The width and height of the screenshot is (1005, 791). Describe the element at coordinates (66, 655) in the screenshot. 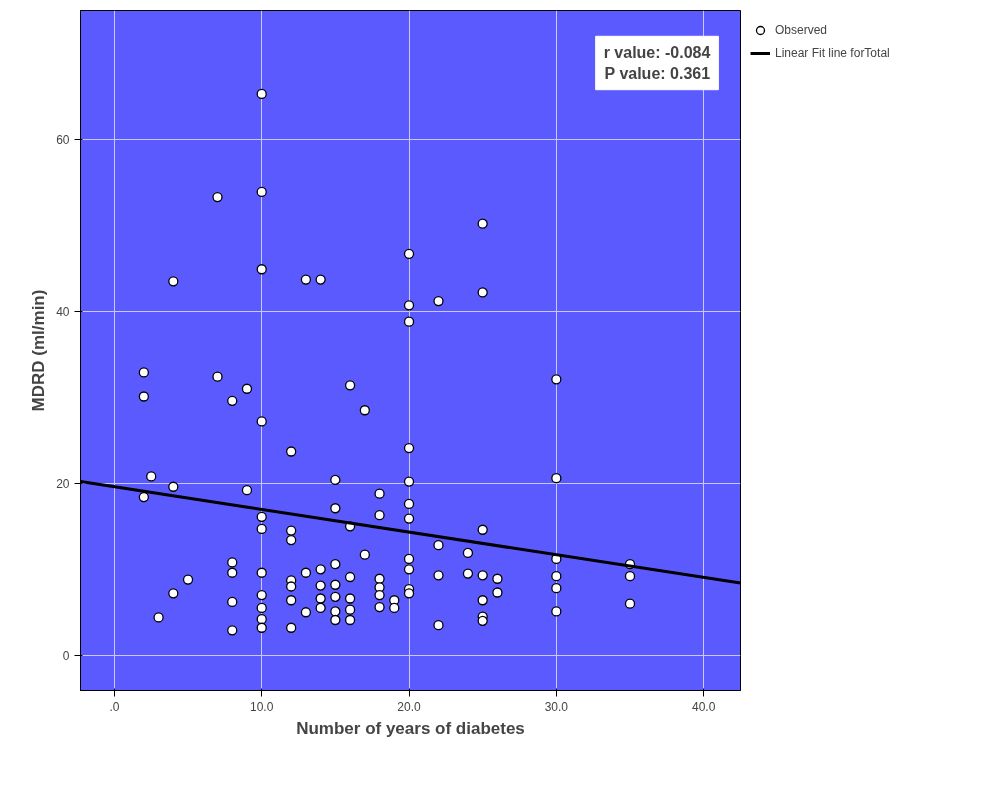

I see `y-tick-label: 0` at that location.